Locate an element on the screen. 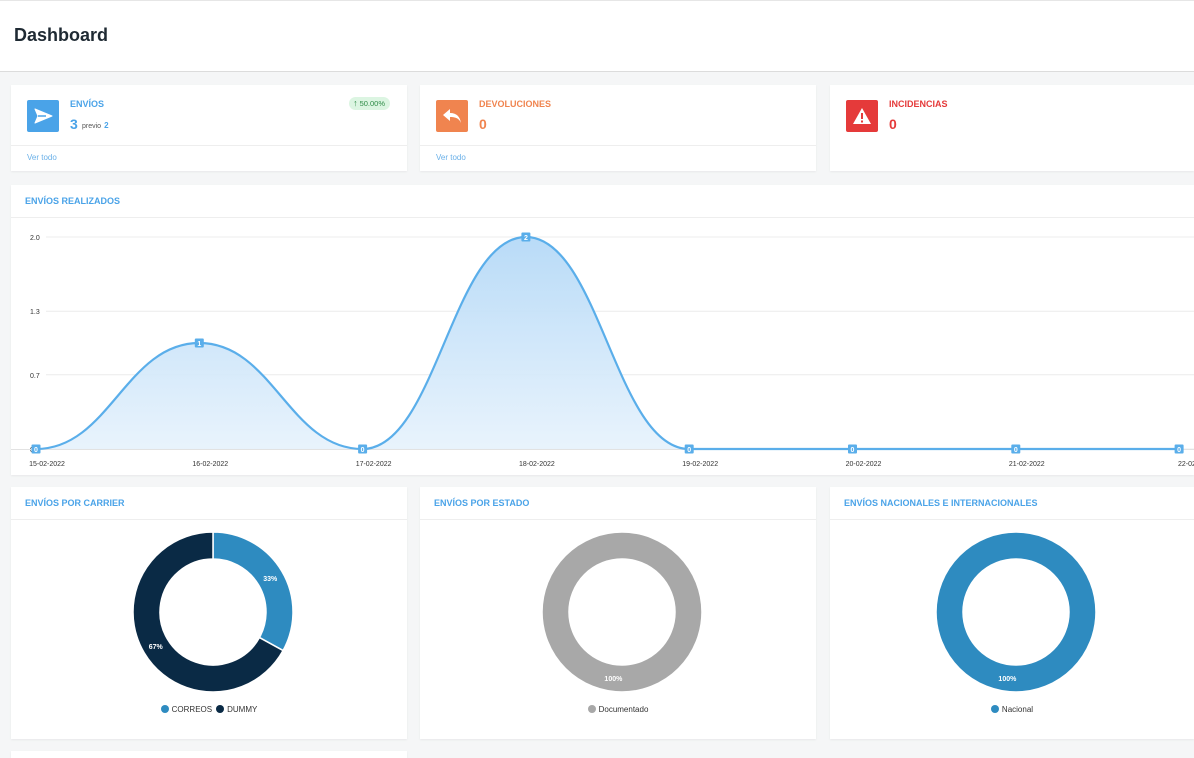 The height and width of the screenshot is (758, 1194). previous-value: 2 is located at coordinates (106, 125).